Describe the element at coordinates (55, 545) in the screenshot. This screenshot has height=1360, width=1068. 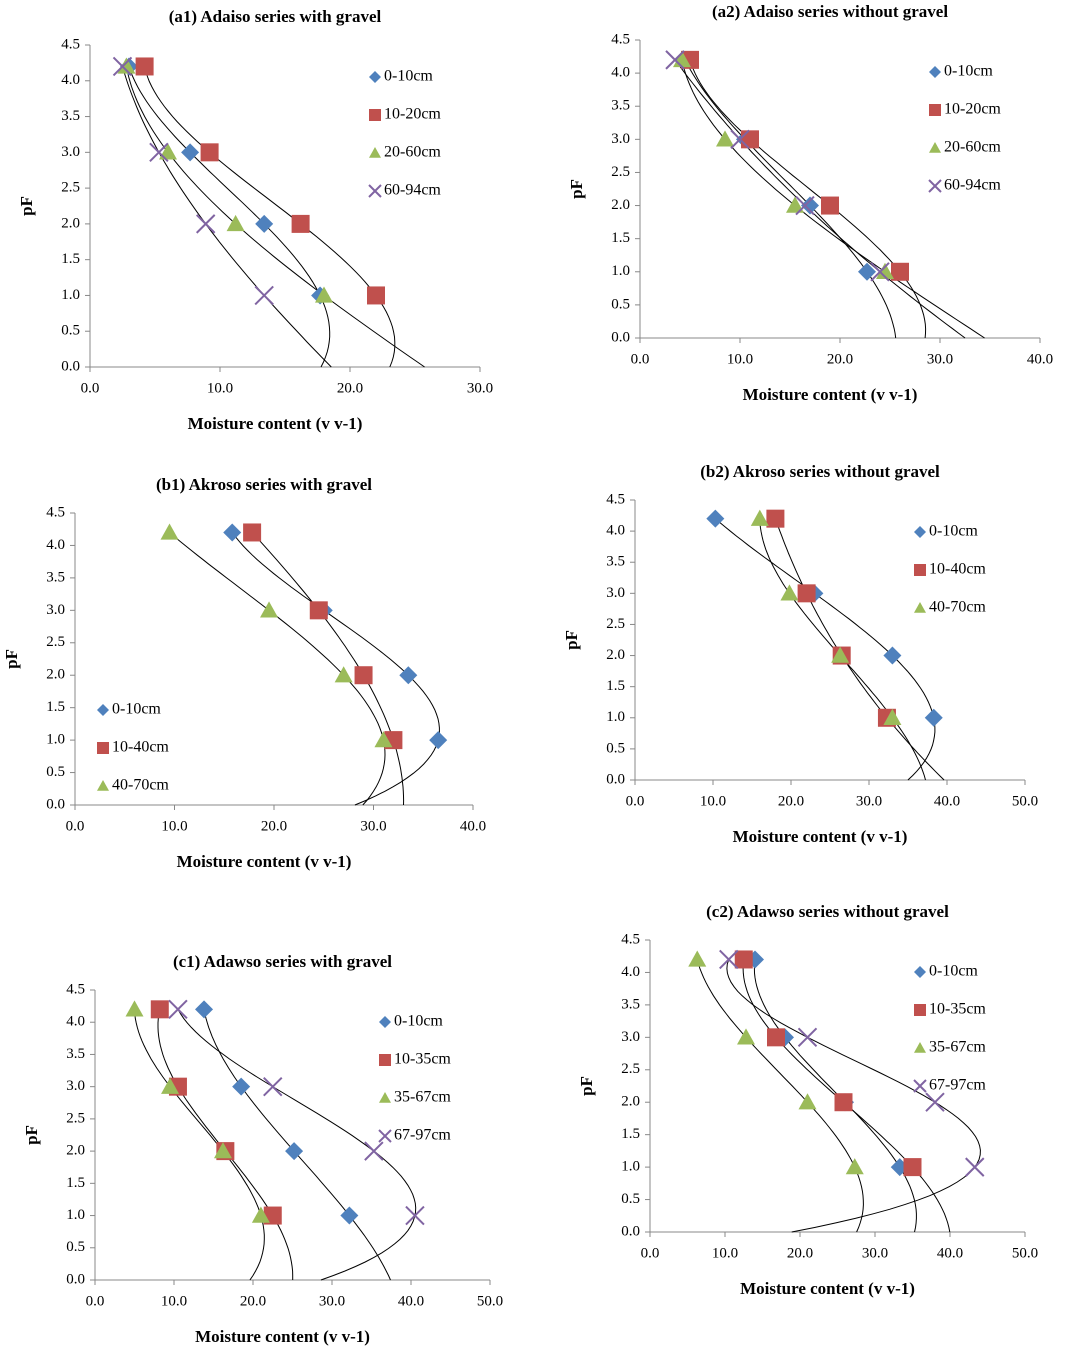
I see `y-tick-label: 4.0` at that location.